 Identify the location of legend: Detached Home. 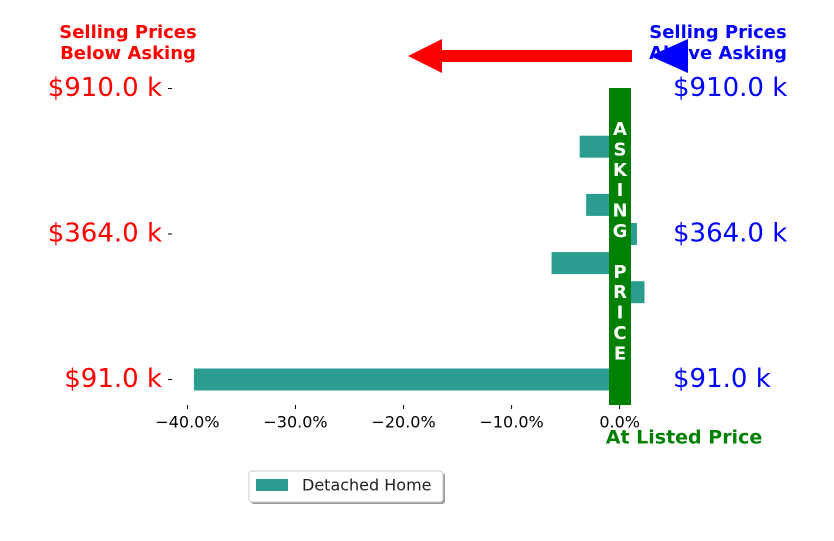
(346, 487).